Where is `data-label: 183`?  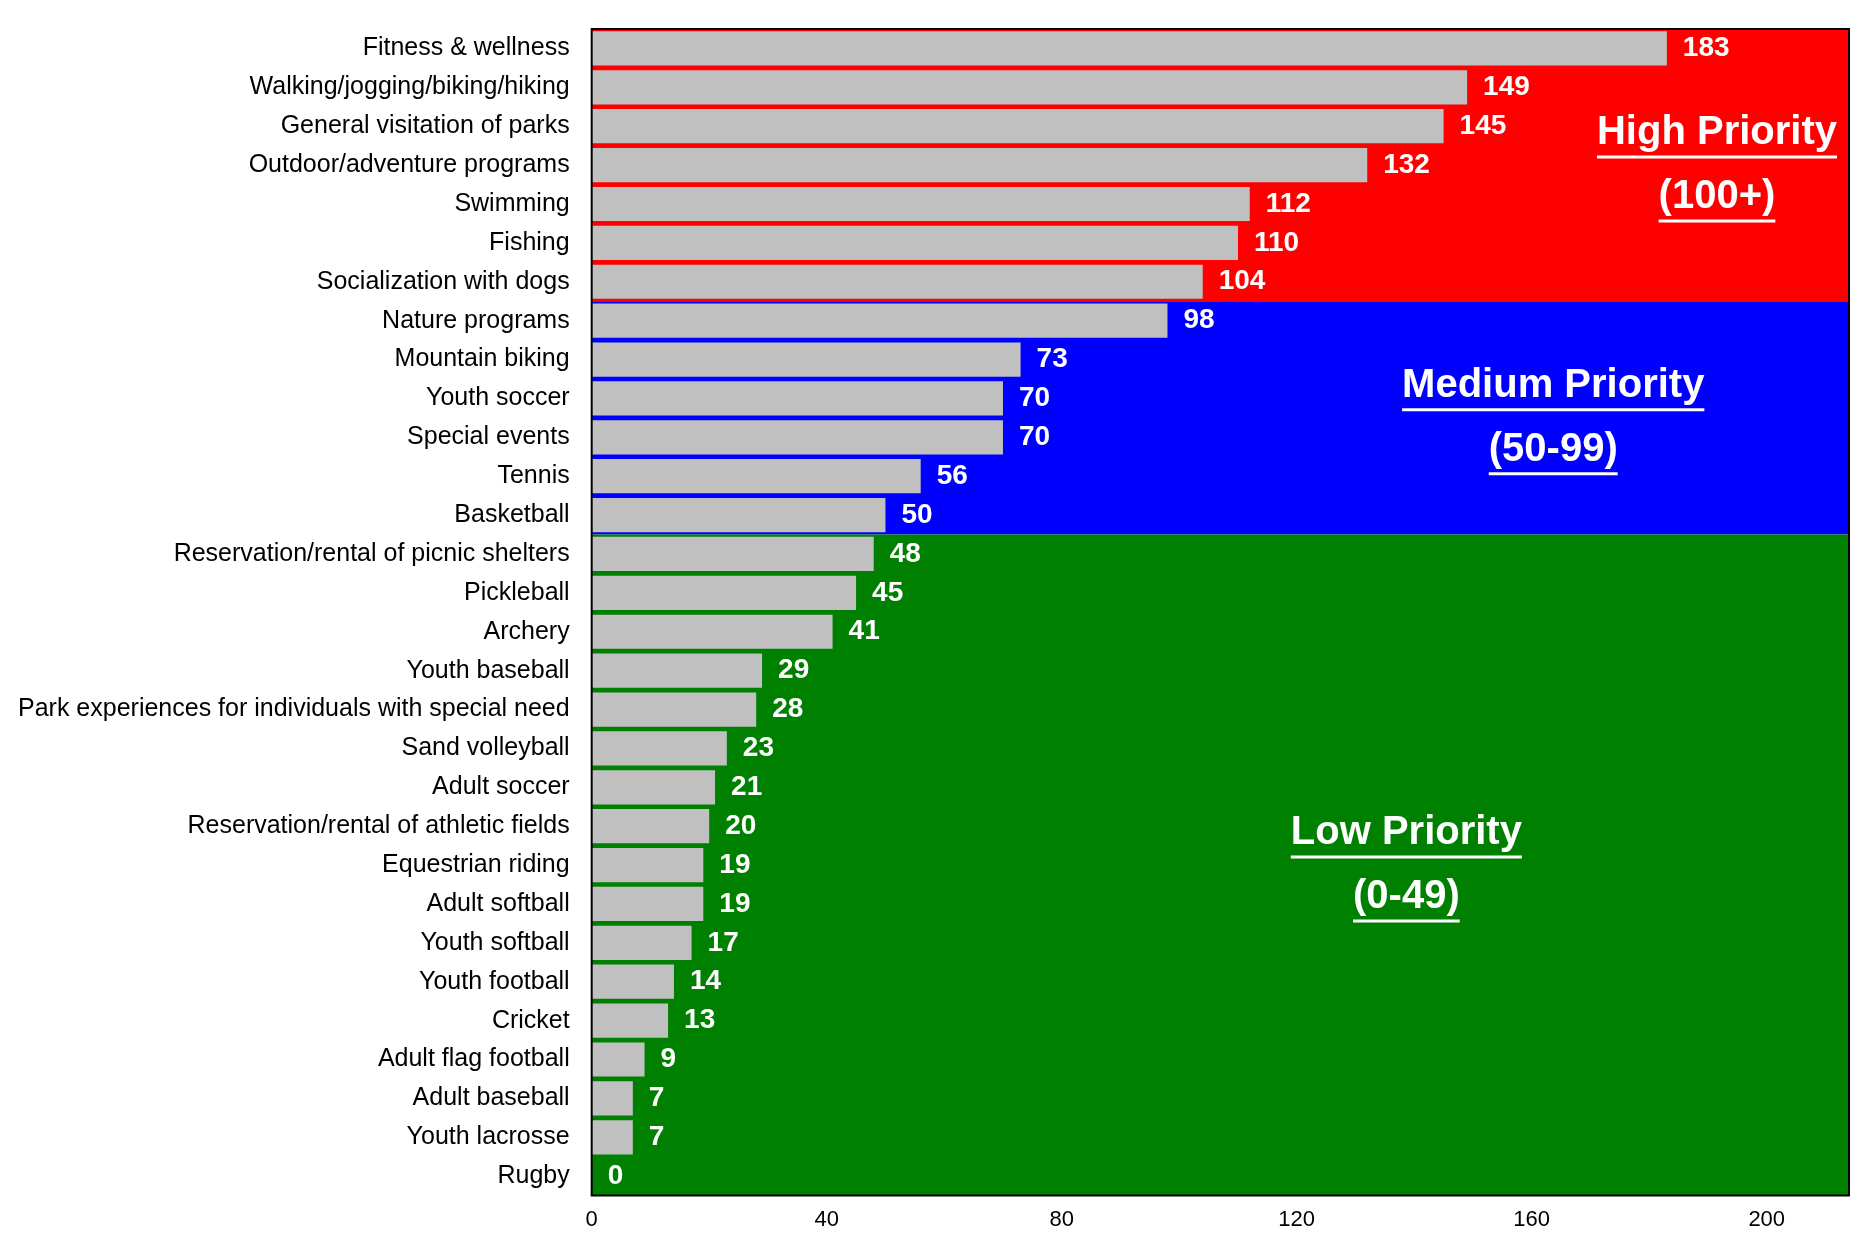
data-label: 183 is located at coordinates (1706, 47).